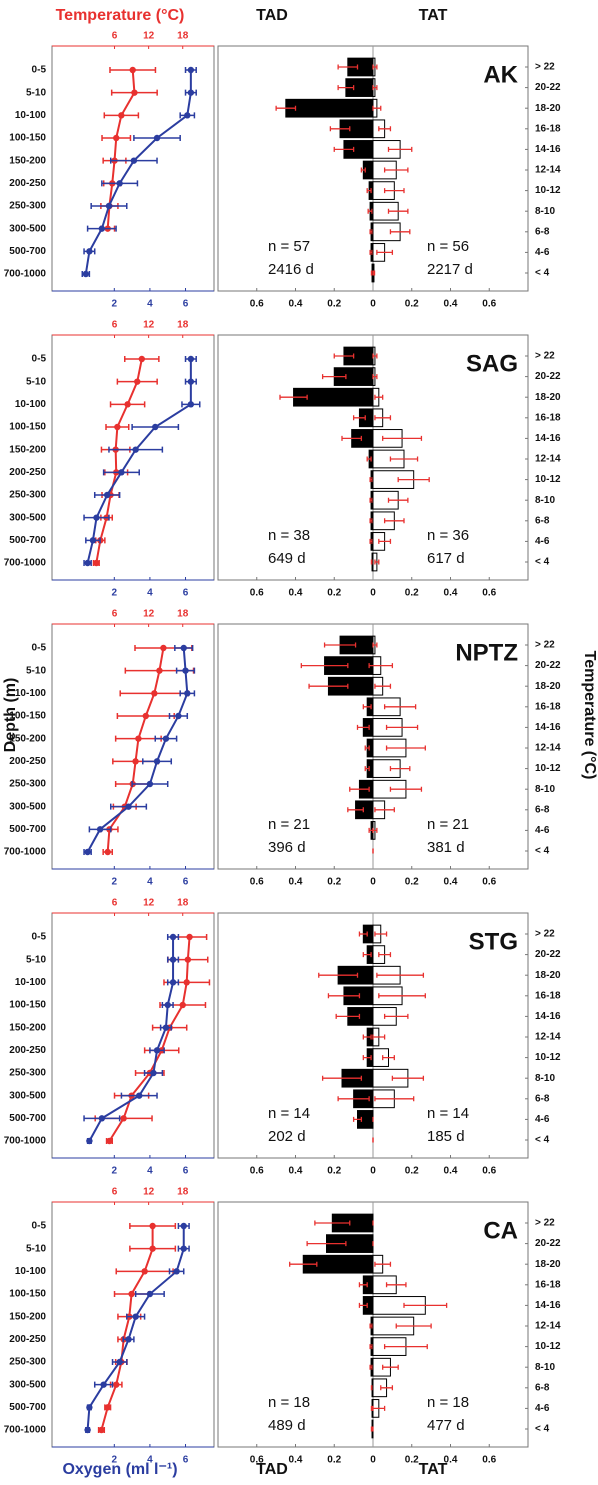 Image resolution: width=598 pixels, height=1485 pixels. I want to click on depth-label: 150-200, so click(27, 1316).